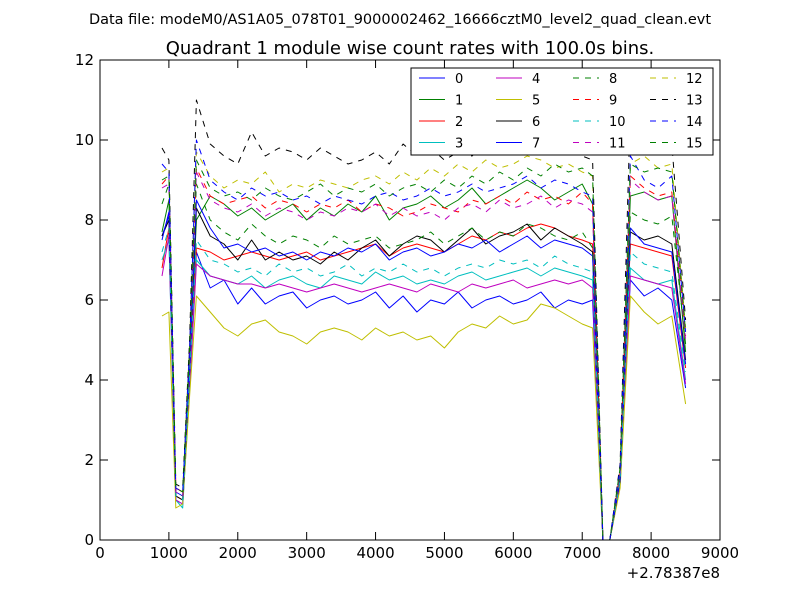  Describe the element at coordinates (613, 101) in the screenshot. I see `legend-label-9: 9` at that location.